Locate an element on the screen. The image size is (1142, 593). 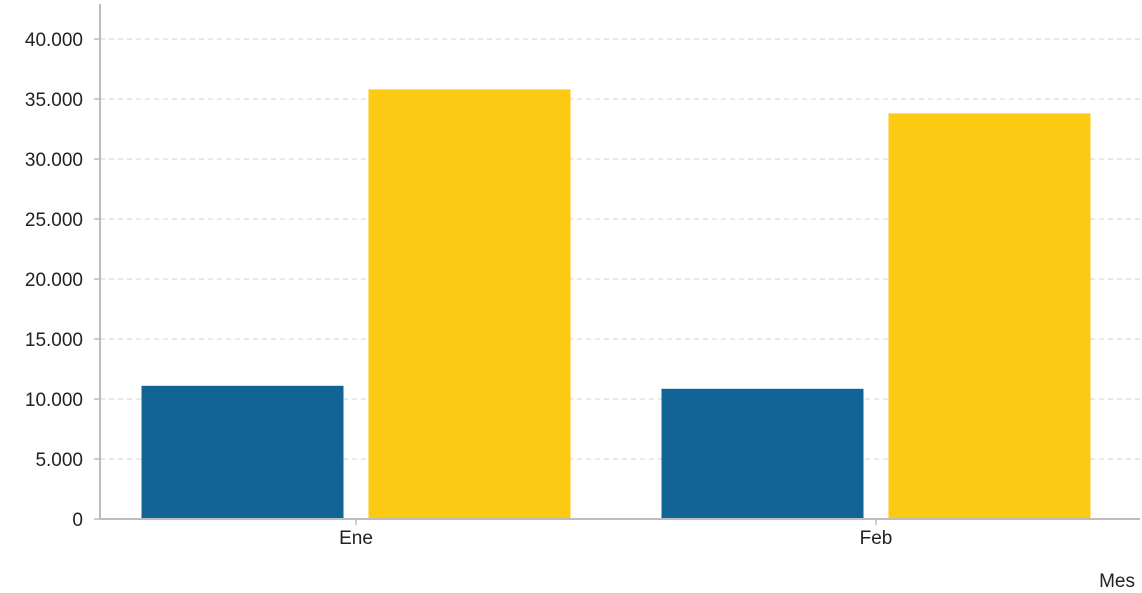
y-tick-label: 25.000 is located at coordinates (54, 220).